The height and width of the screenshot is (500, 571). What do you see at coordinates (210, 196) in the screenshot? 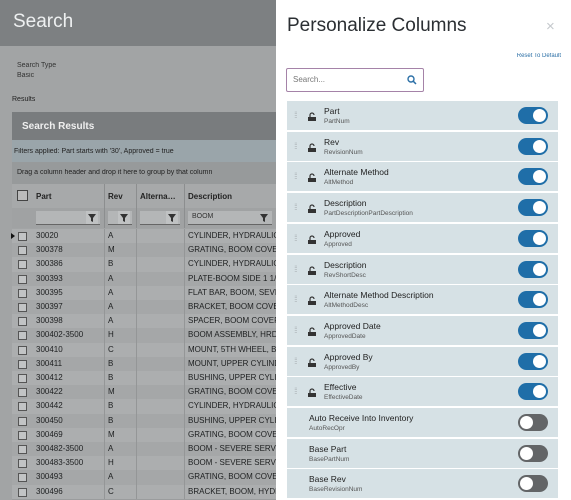
I see `column-header: Description` at bounding box center [210, 196].